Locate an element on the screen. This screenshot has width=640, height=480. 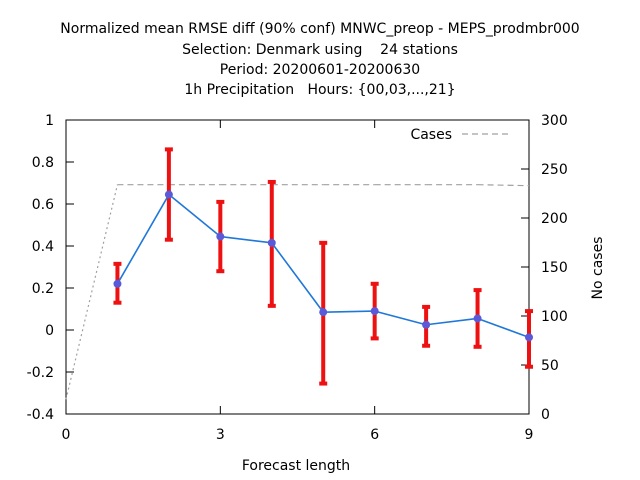
y2-tick-label: 250 is located at coordinates (554, 170).